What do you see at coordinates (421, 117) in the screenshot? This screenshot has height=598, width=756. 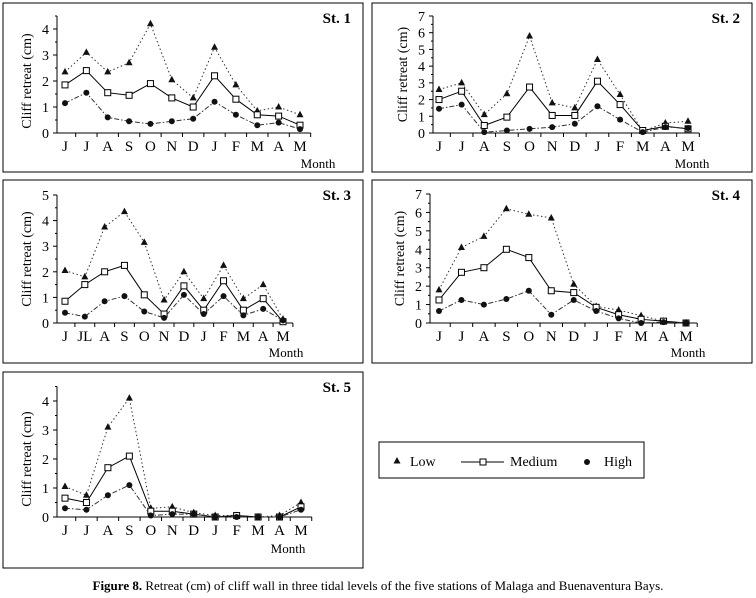 I see `y-tick-label: 1` at bounding box center [421, 117].